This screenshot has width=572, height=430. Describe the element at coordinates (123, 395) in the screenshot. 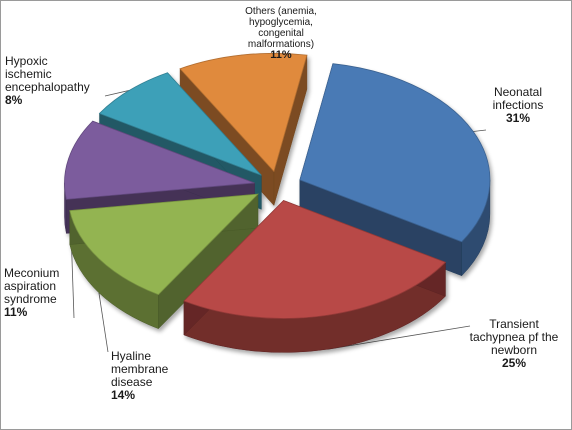

I see `slice-percent: 14%` at that location.